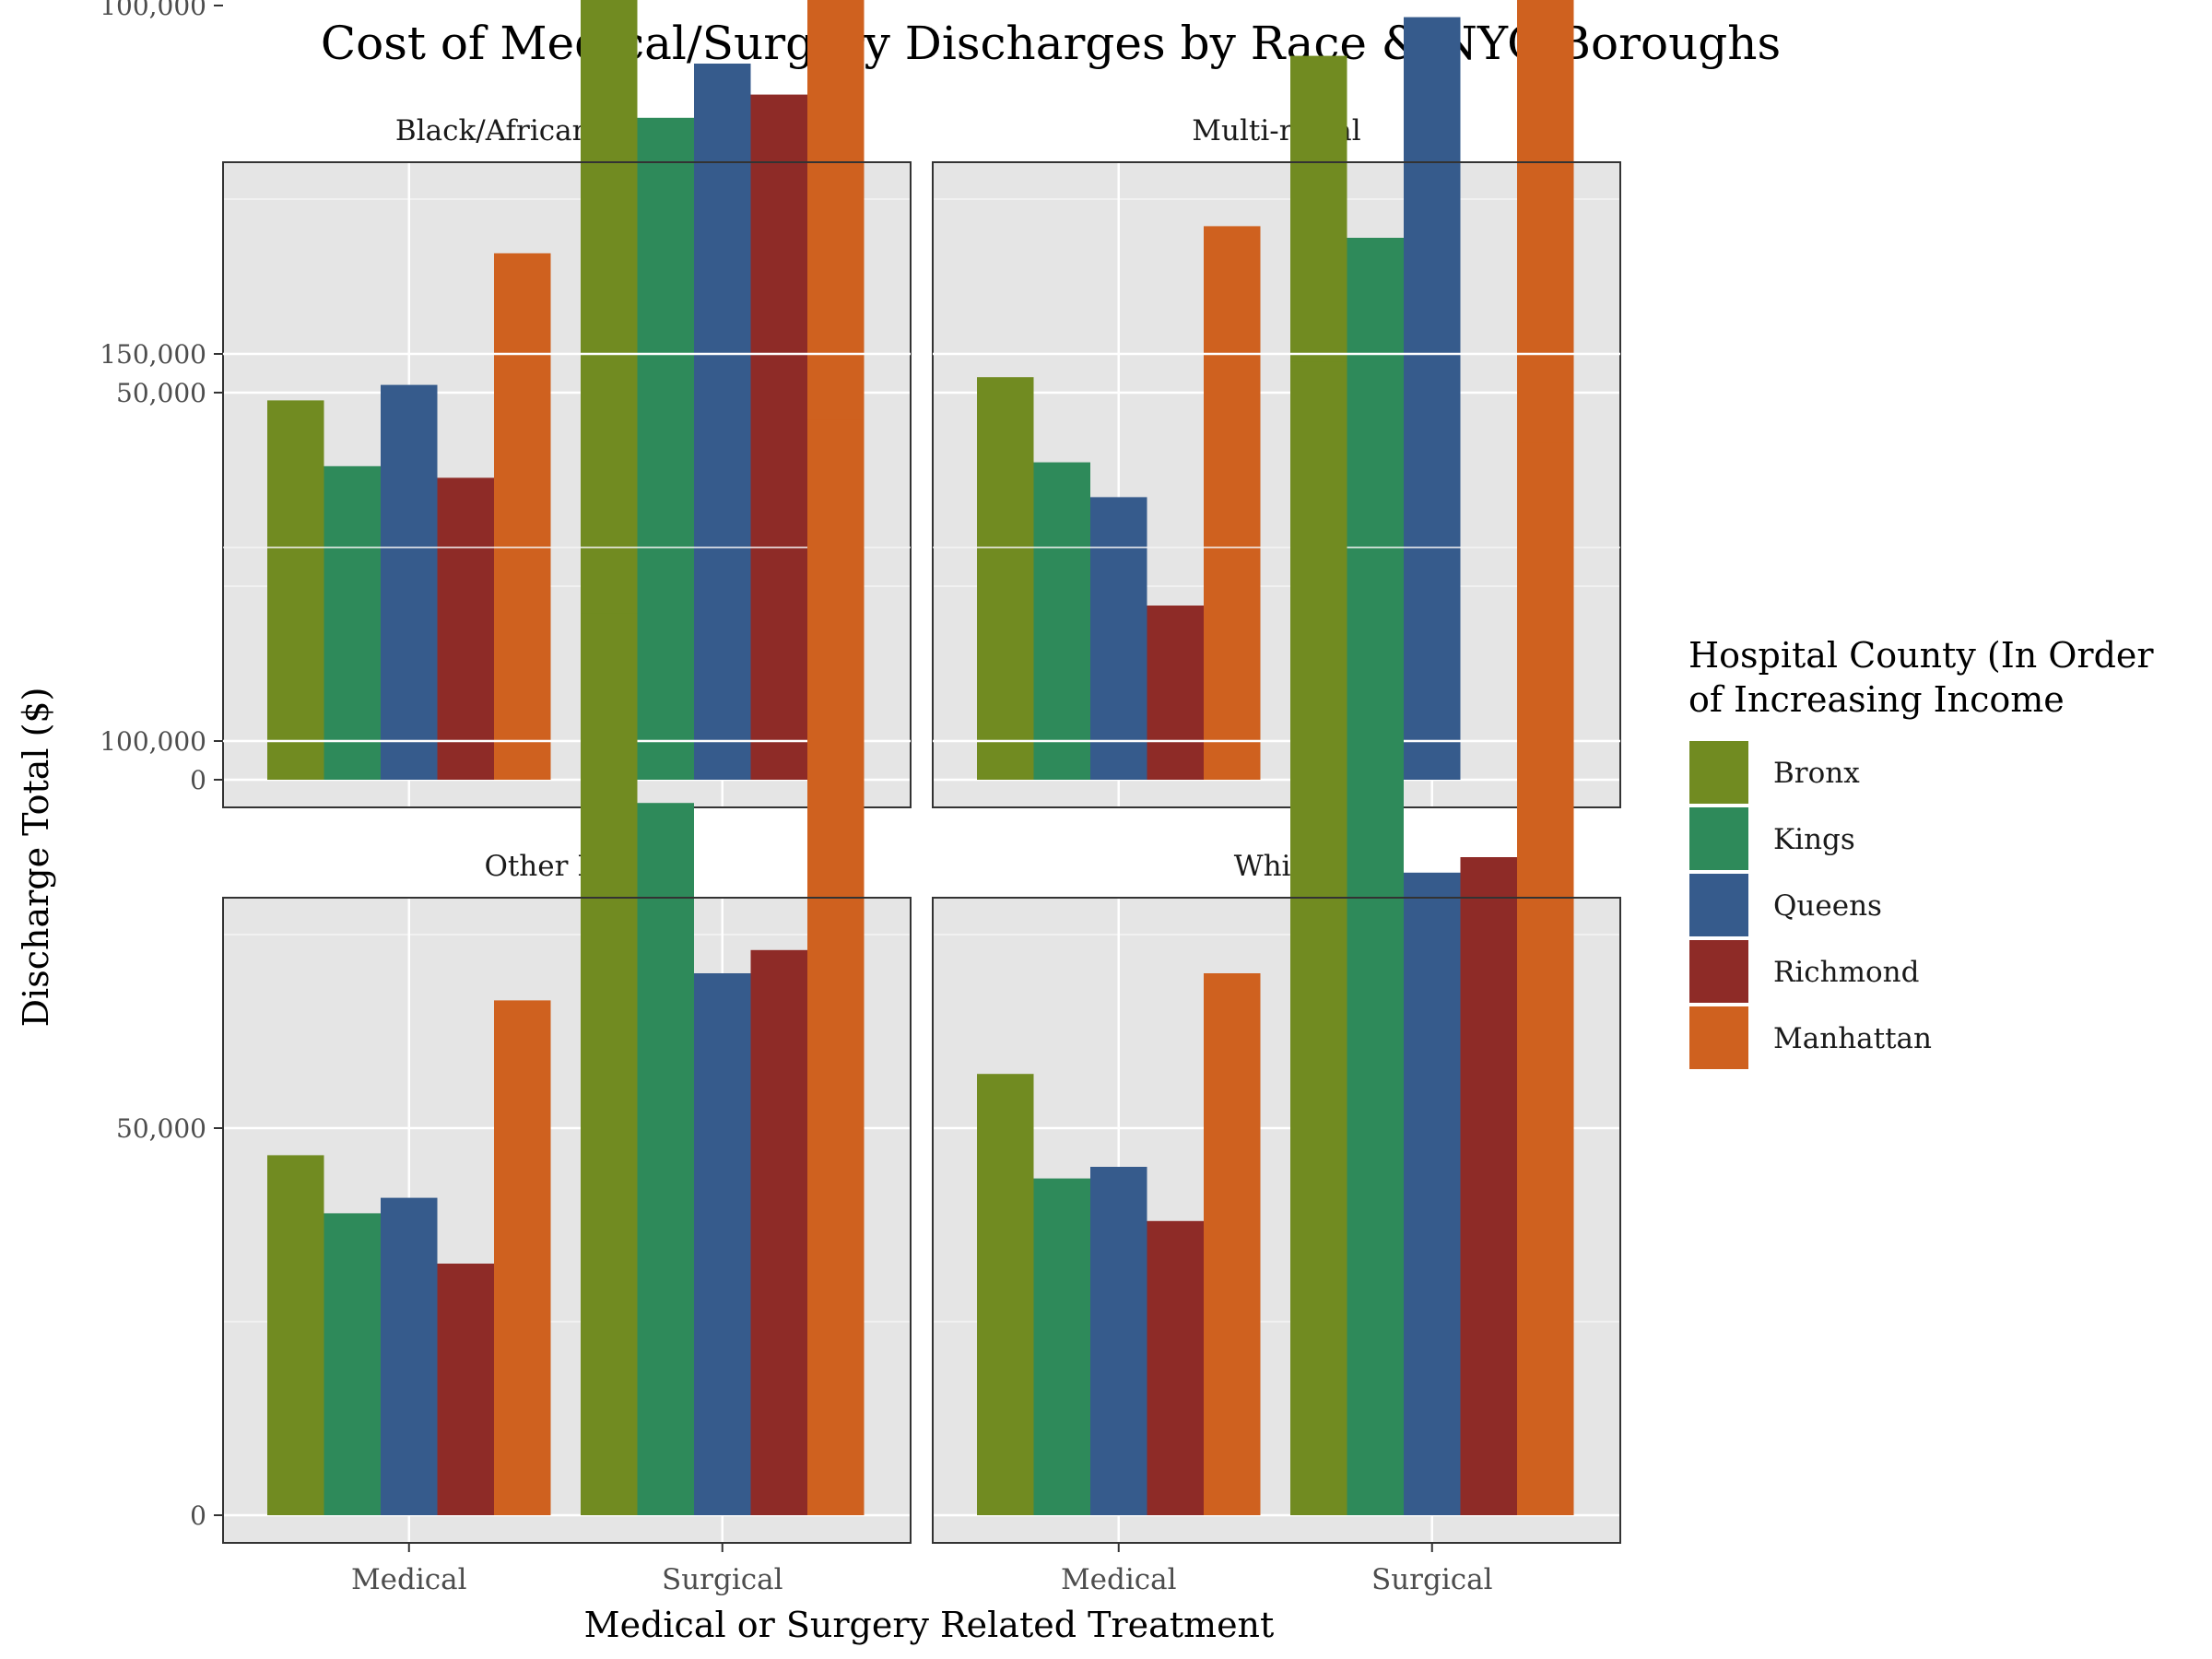  Describe the element at coordinates (153, 354) in the screenshot. I see `y-tick-label: 150,000` at that location.